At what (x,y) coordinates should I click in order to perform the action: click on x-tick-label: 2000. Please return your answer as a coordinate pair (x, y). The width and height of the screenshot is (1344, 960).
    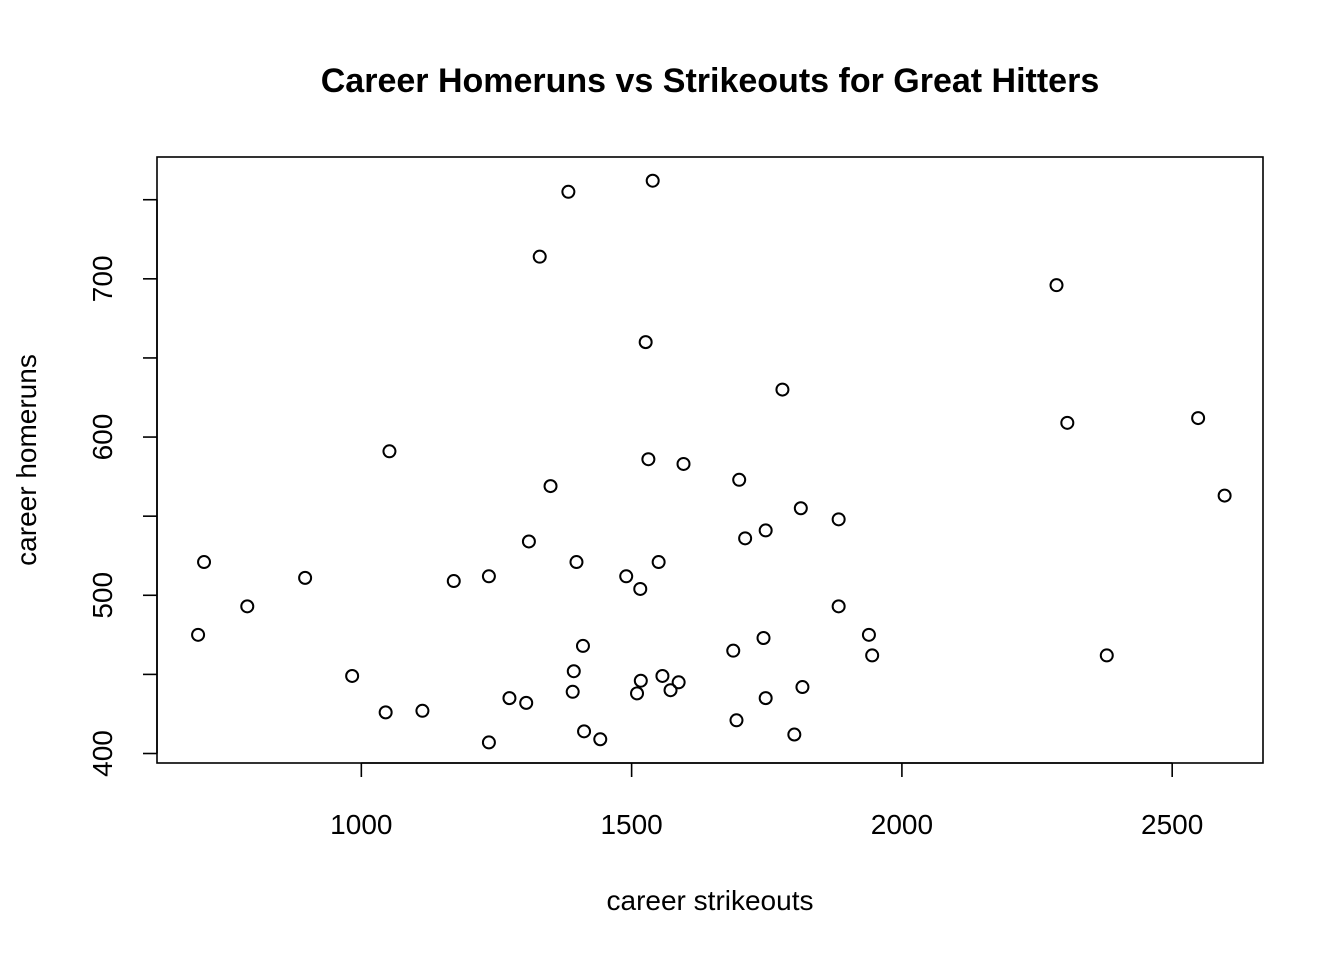
    Looking at the image, I should click on (902, 824).